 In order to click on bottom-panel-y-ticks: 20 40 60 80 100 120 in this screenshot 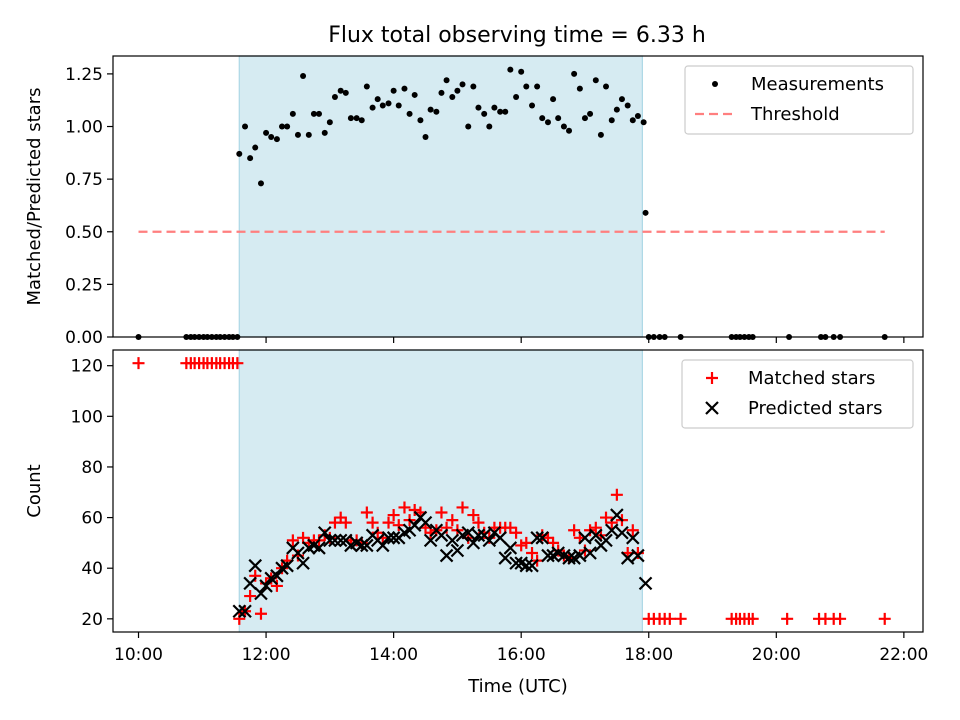, I will do `click(92, 493)`.